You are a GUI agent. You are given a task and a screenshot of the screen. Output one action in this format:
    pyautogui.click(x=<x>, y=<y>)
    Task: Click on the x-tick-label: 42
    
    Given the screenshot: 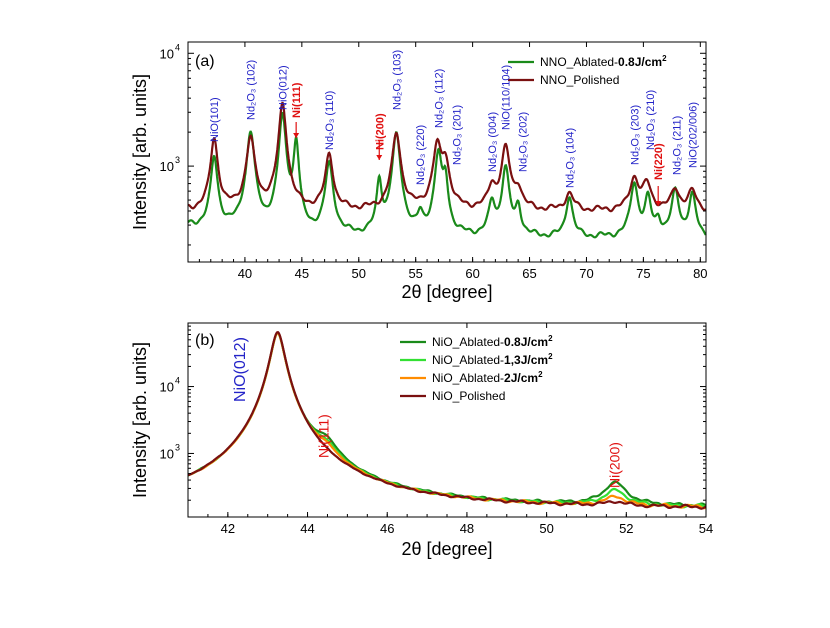 What is the action you would take?
    pyautogui.click(x=228, y=528)
    